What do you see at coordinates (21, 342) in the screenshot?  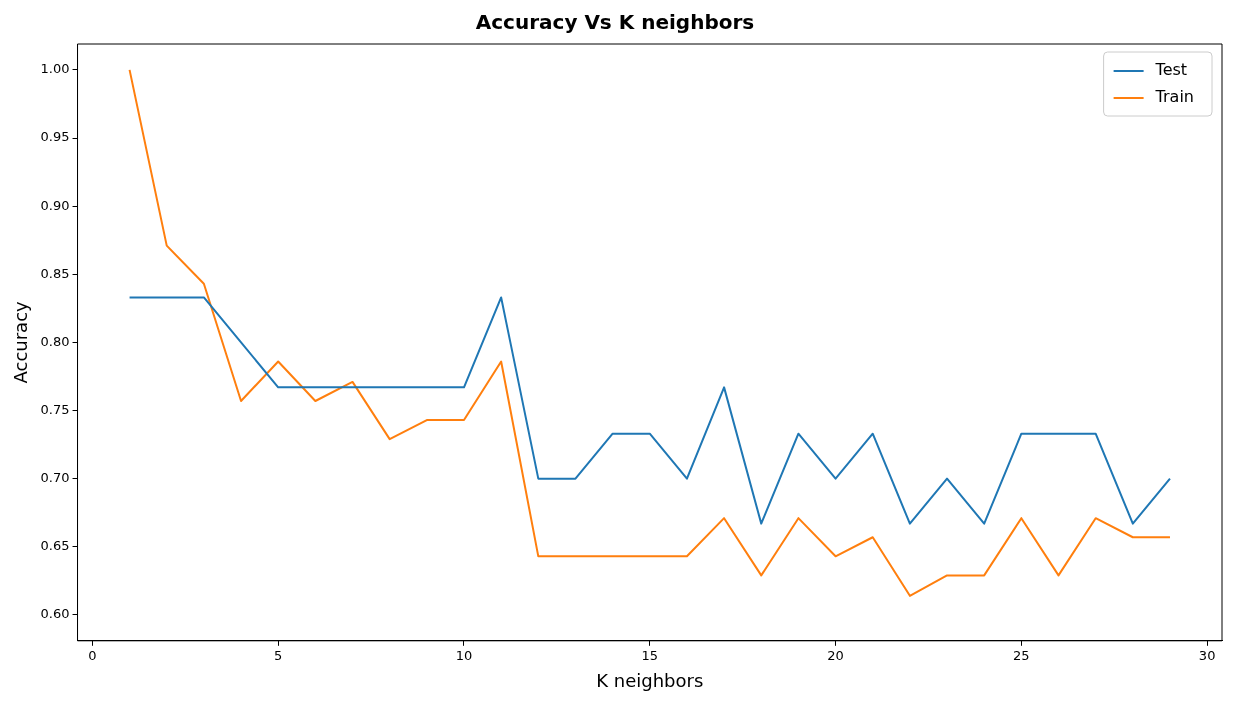 I see `y-axis-title: Accuracy` at bounding box center [21, 342].